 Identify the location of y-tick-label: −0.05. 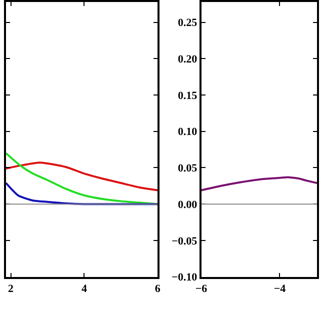
(185, 241).